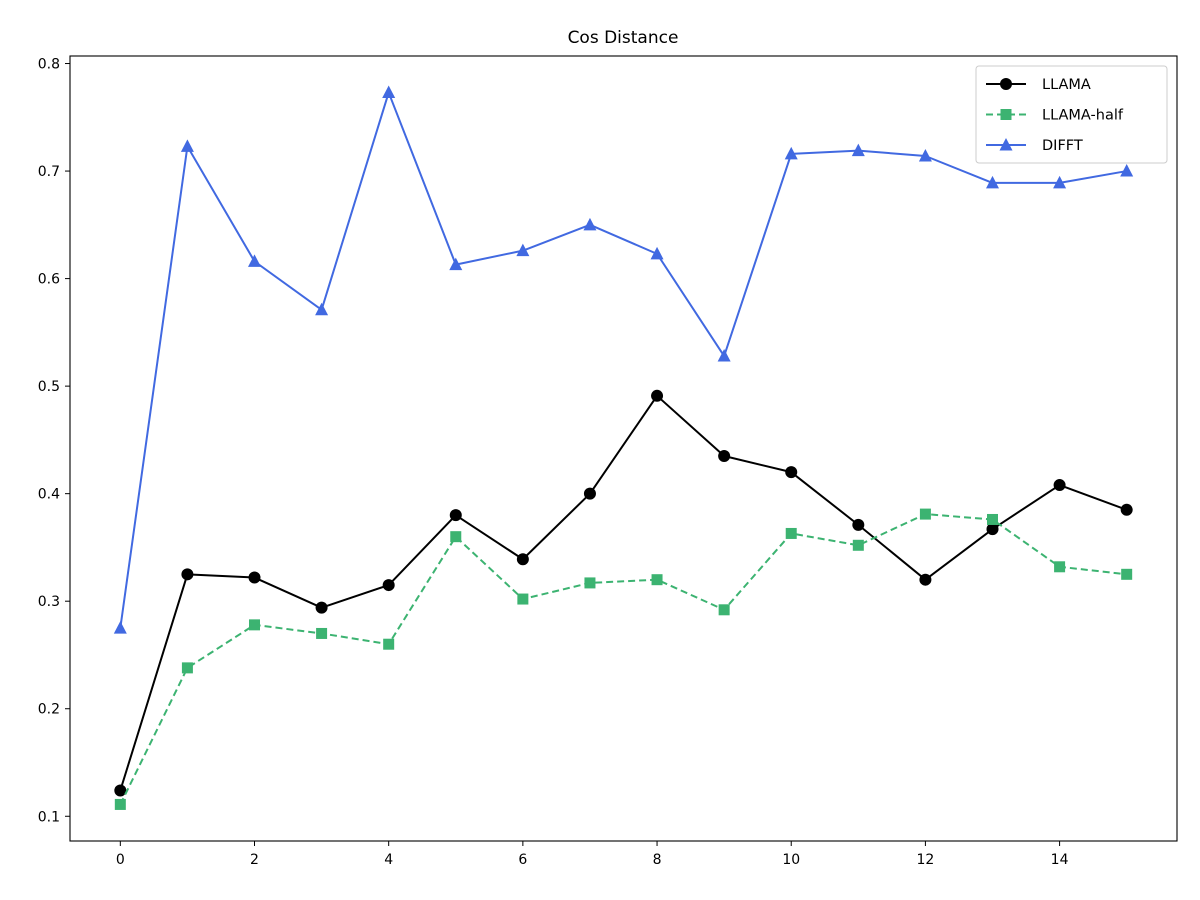  I want to click on legend: LLAMA LLAMA-half DIFFT, so click(1071, 114).